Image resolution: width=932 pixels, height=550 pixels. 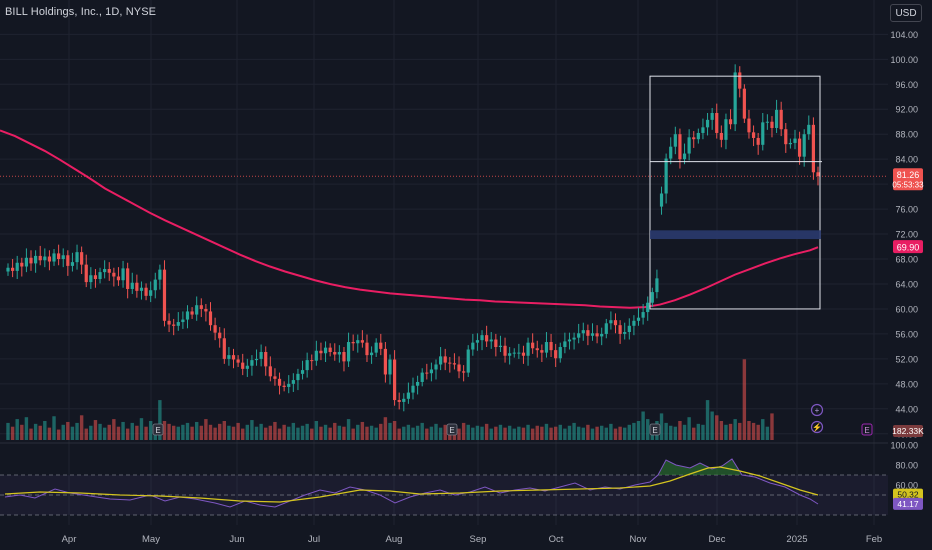 What do you see at coordinates (906, 135) in the screenshot?
I see `price-tick-label: 88.00` at bounding box center [906, 135].